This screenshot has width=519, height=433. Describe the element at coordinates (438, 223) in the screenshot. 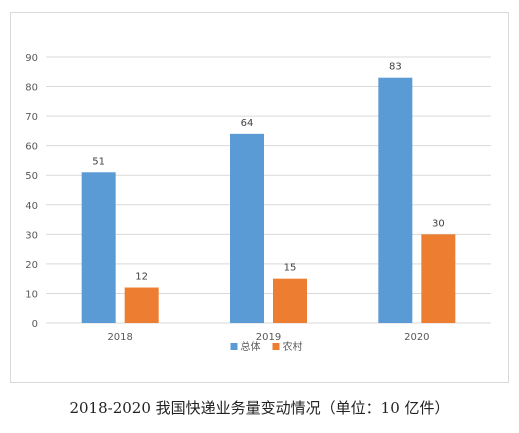

I see `data-label: 30` at that location.